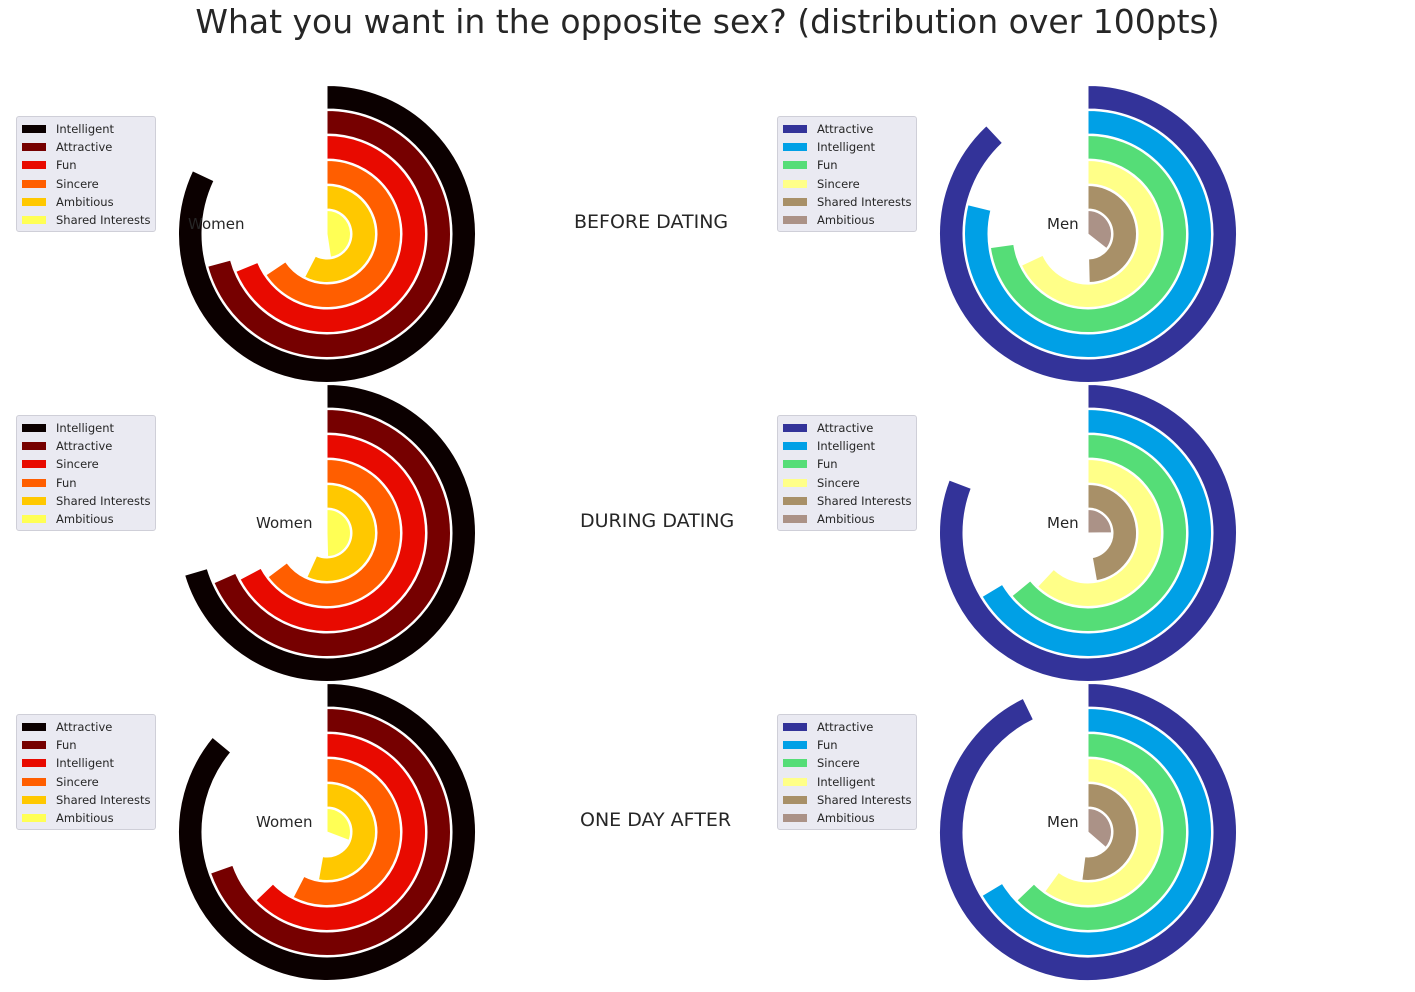 The width and height of the screenshot is (1415, 992). What do you see at coordinates (657, 521) in the screenshot?
I see `row-label: DURING DATING` at bounding box center [657, 521].